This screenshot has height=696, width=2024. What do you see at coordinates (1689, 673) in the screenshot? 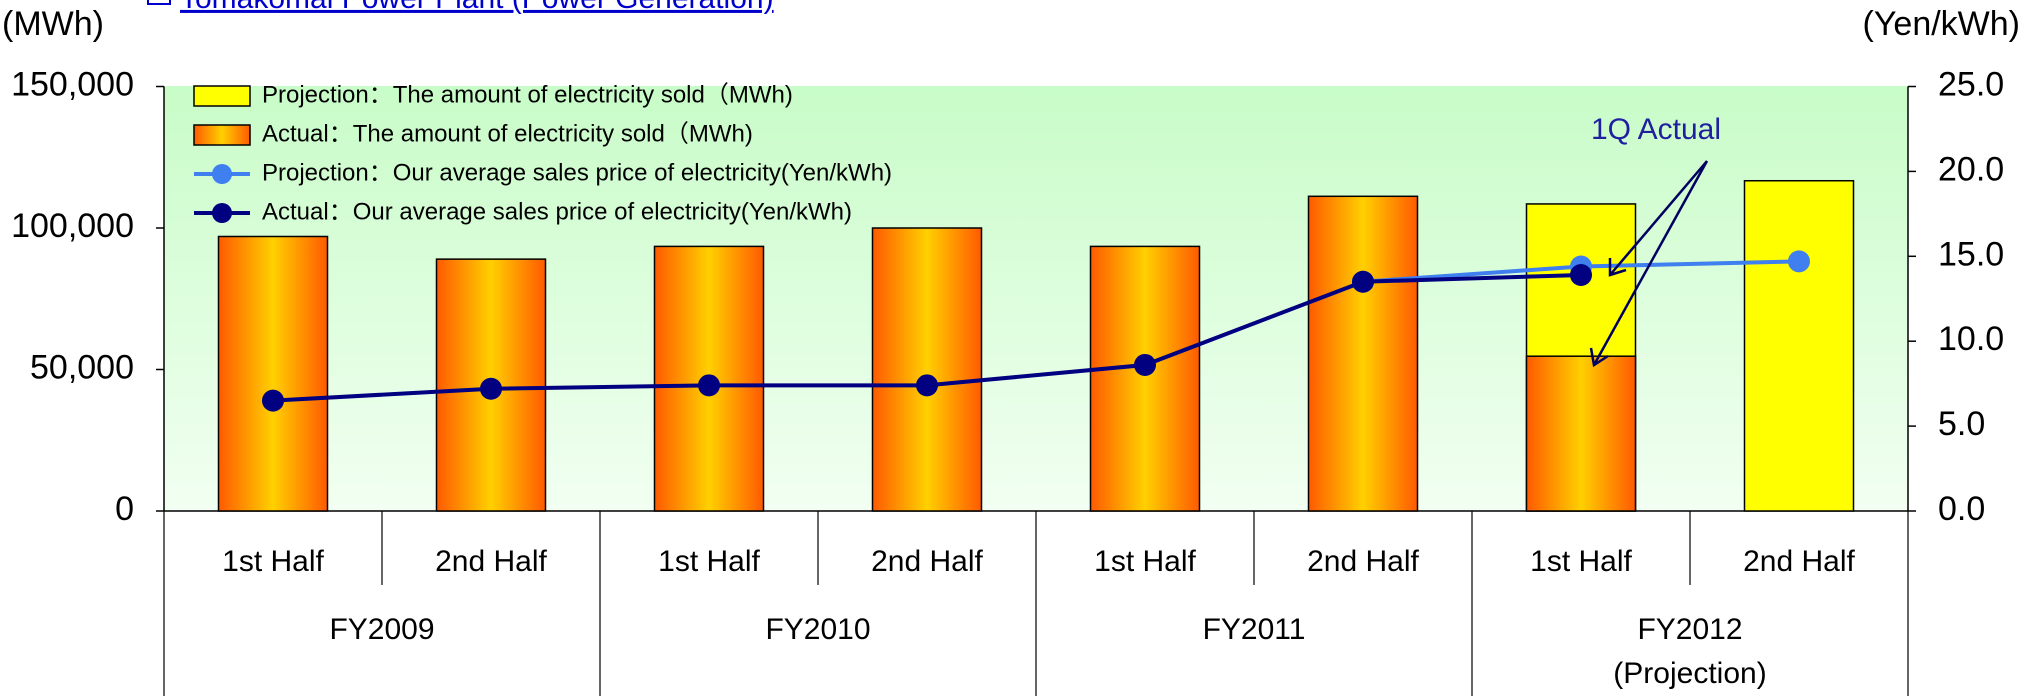
I see `group-note: (Projection)` at bounding box center [1689, 673].